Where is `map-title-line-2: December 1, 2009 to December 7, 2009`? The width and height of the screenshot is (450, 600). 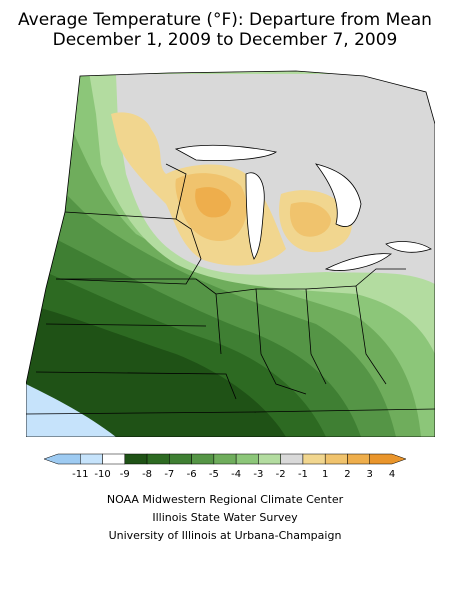 map-title-line-2: December 1, 2009 to December 7, 2009 is located at coordinates (225, 40).